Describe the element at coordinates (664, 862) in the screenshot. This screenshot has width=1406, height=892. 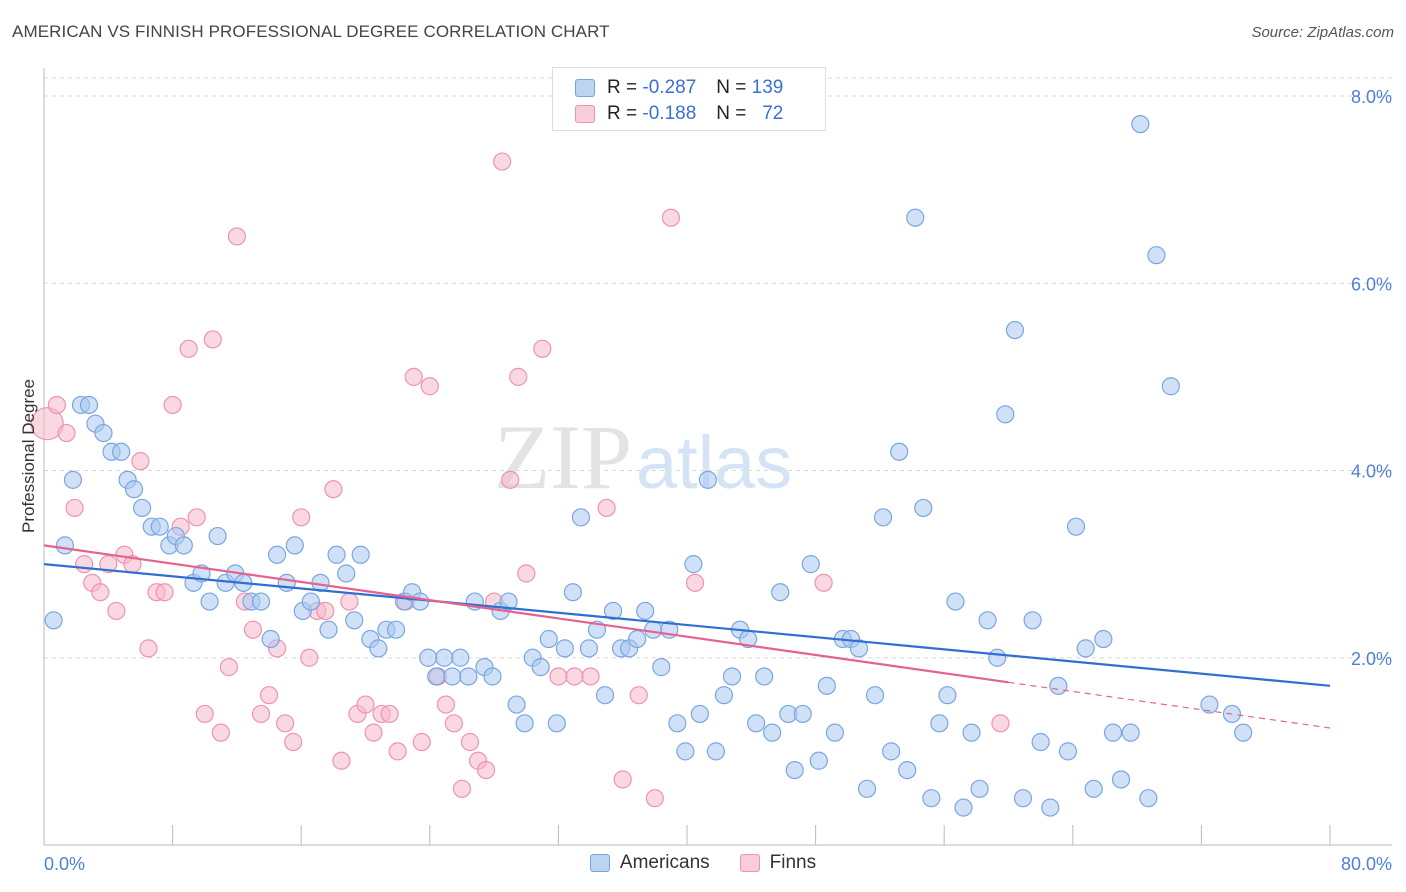
I see `americans-legend-label: Americans` at that location.